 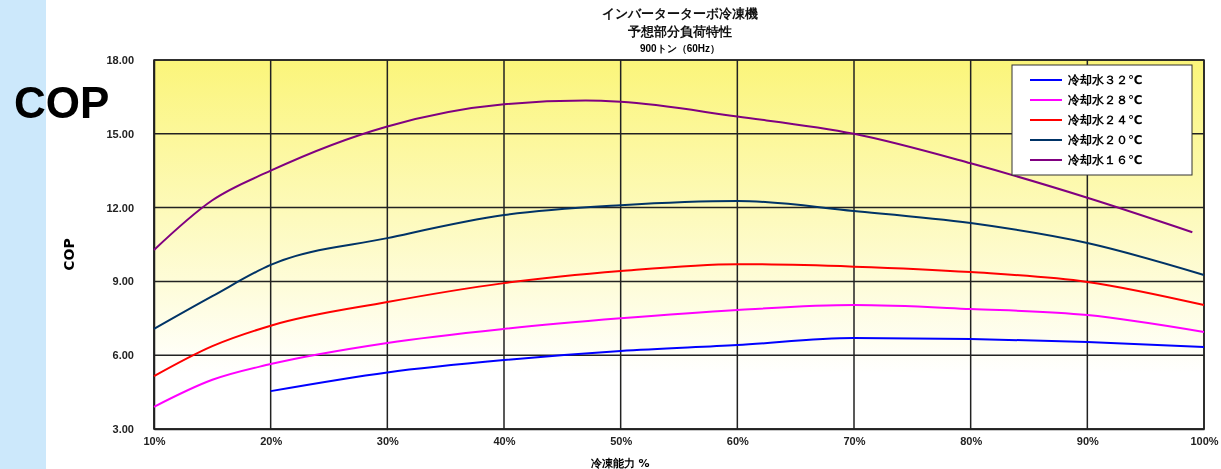 I want to click on y-axis-title: COP, so click(x=69, y=254).